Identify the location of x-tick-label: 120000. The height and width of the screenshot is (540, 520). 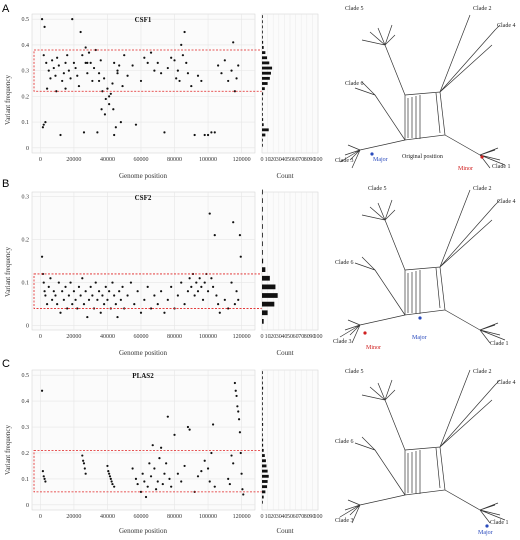
(242, 337).